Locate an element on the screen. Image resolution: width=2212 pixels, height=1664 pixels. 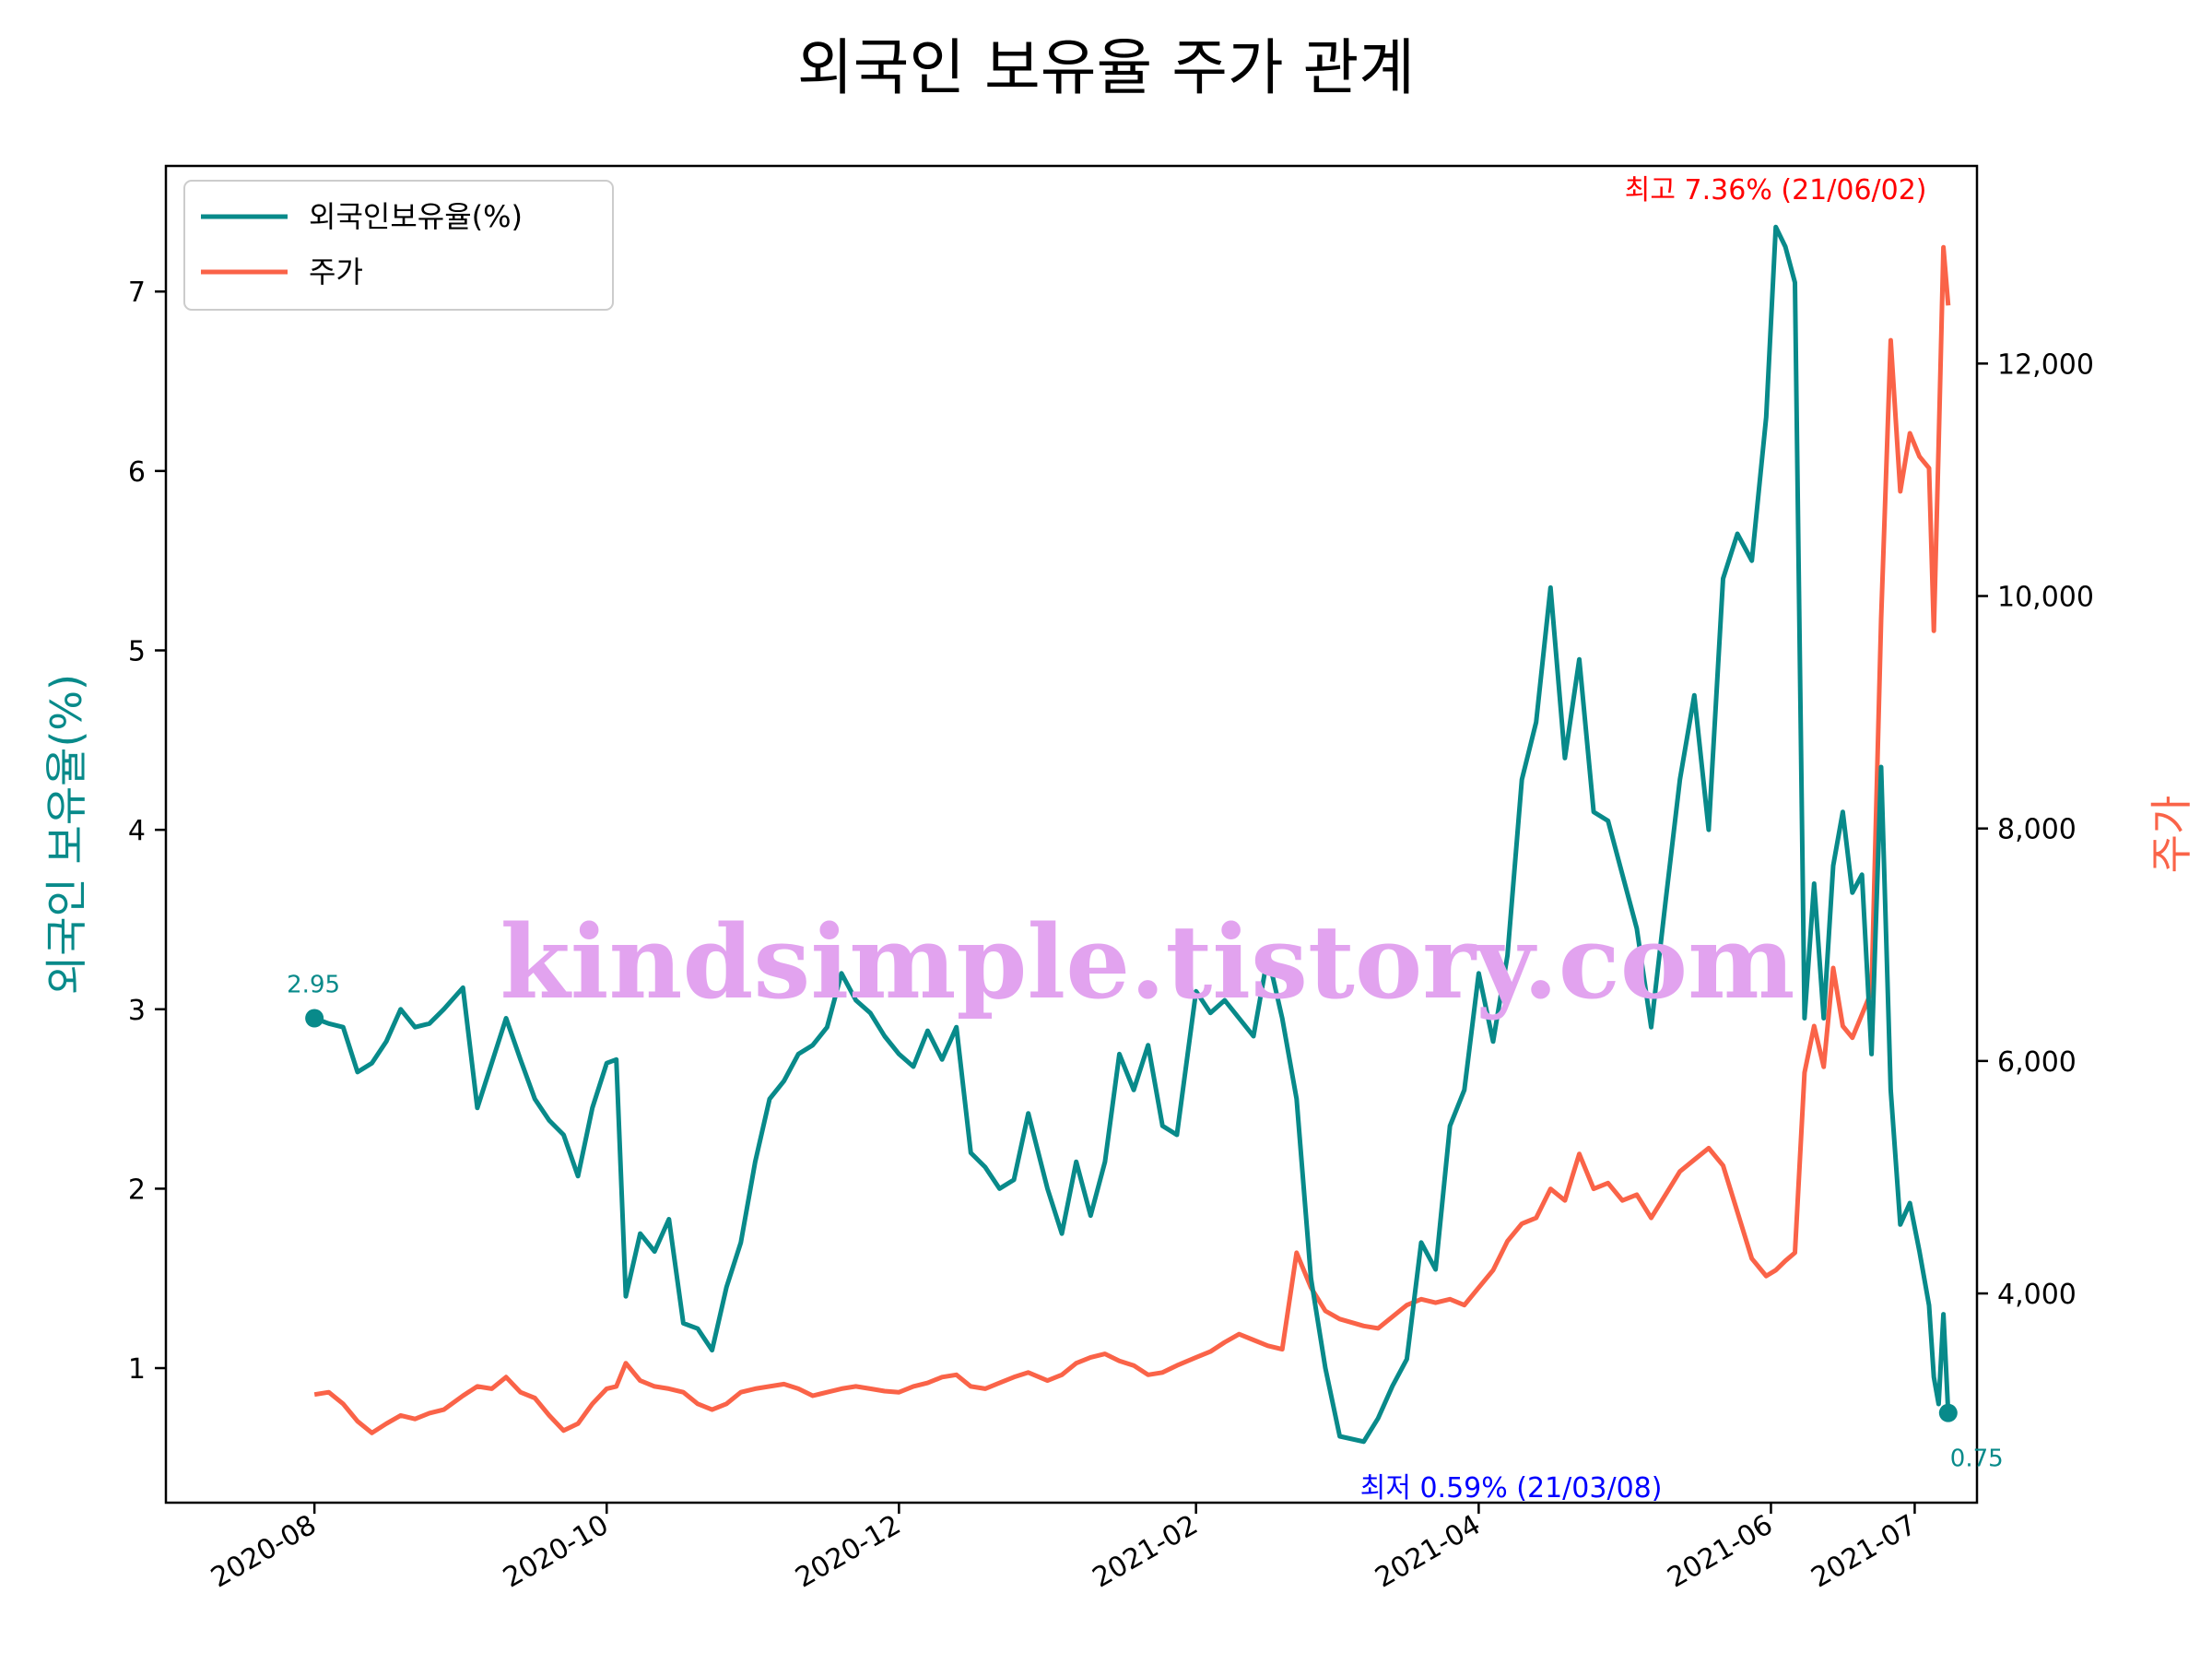
start-point-label: 2.95 is located at coordinates (313, 984).